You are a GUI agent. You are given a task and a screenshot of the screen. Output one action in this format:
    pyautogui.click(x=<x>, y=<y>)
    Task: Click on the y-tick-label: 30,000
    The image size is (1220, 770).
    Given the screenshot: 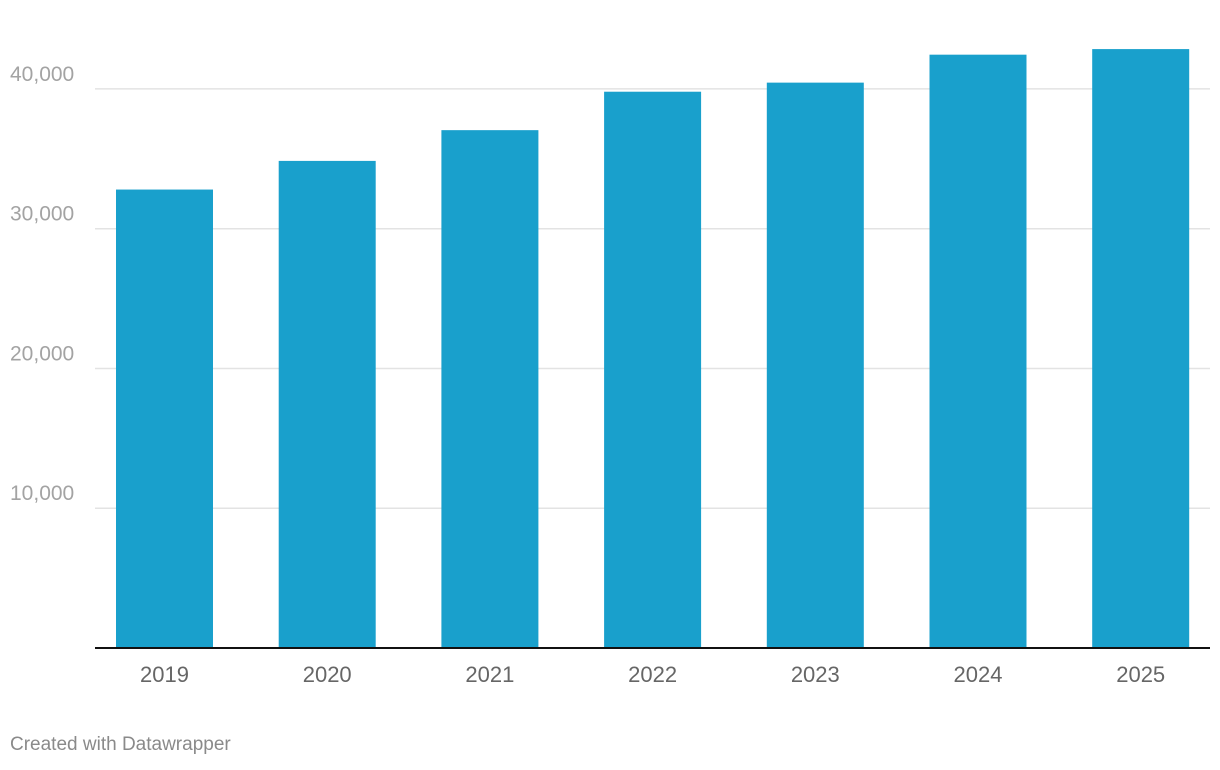 What is the action you would take?
    pyautogui.click(x=42, y=214)
    